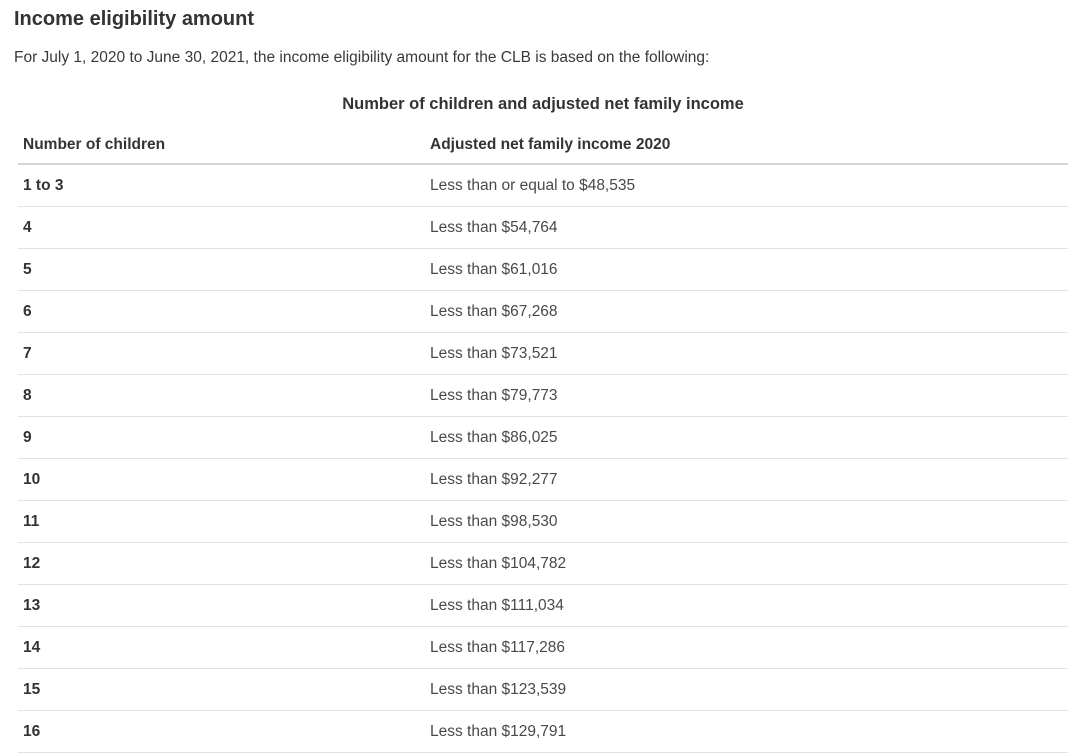  I want to click on income-threshold-cell: Less than $86,025, so click(746, 437).